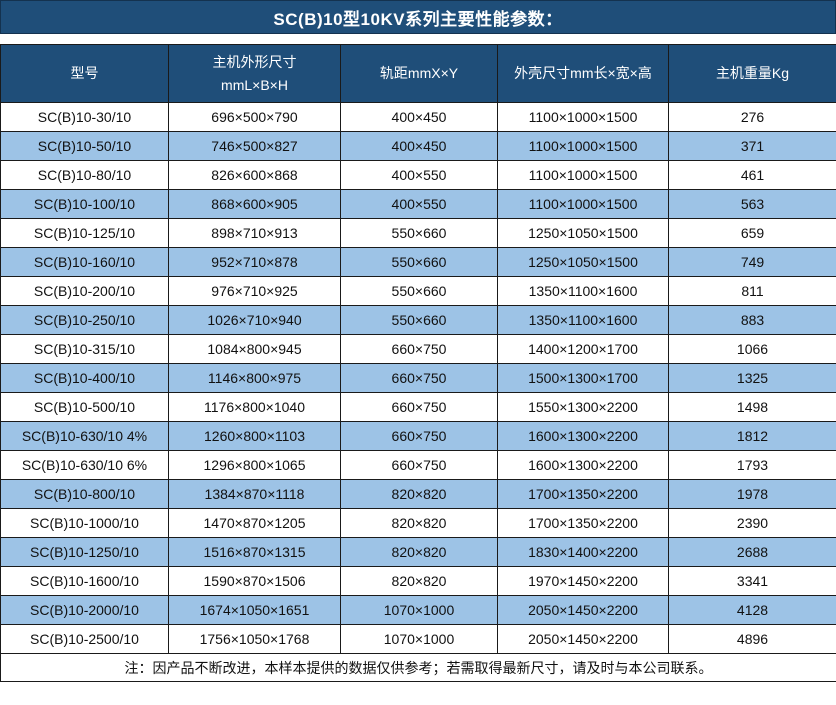 The height and width of the screenshot is (705, 836). Describe the element at coordinates (254, 175) in the screenshot. I see `dimensions-cell: 826×600×868` at that location.